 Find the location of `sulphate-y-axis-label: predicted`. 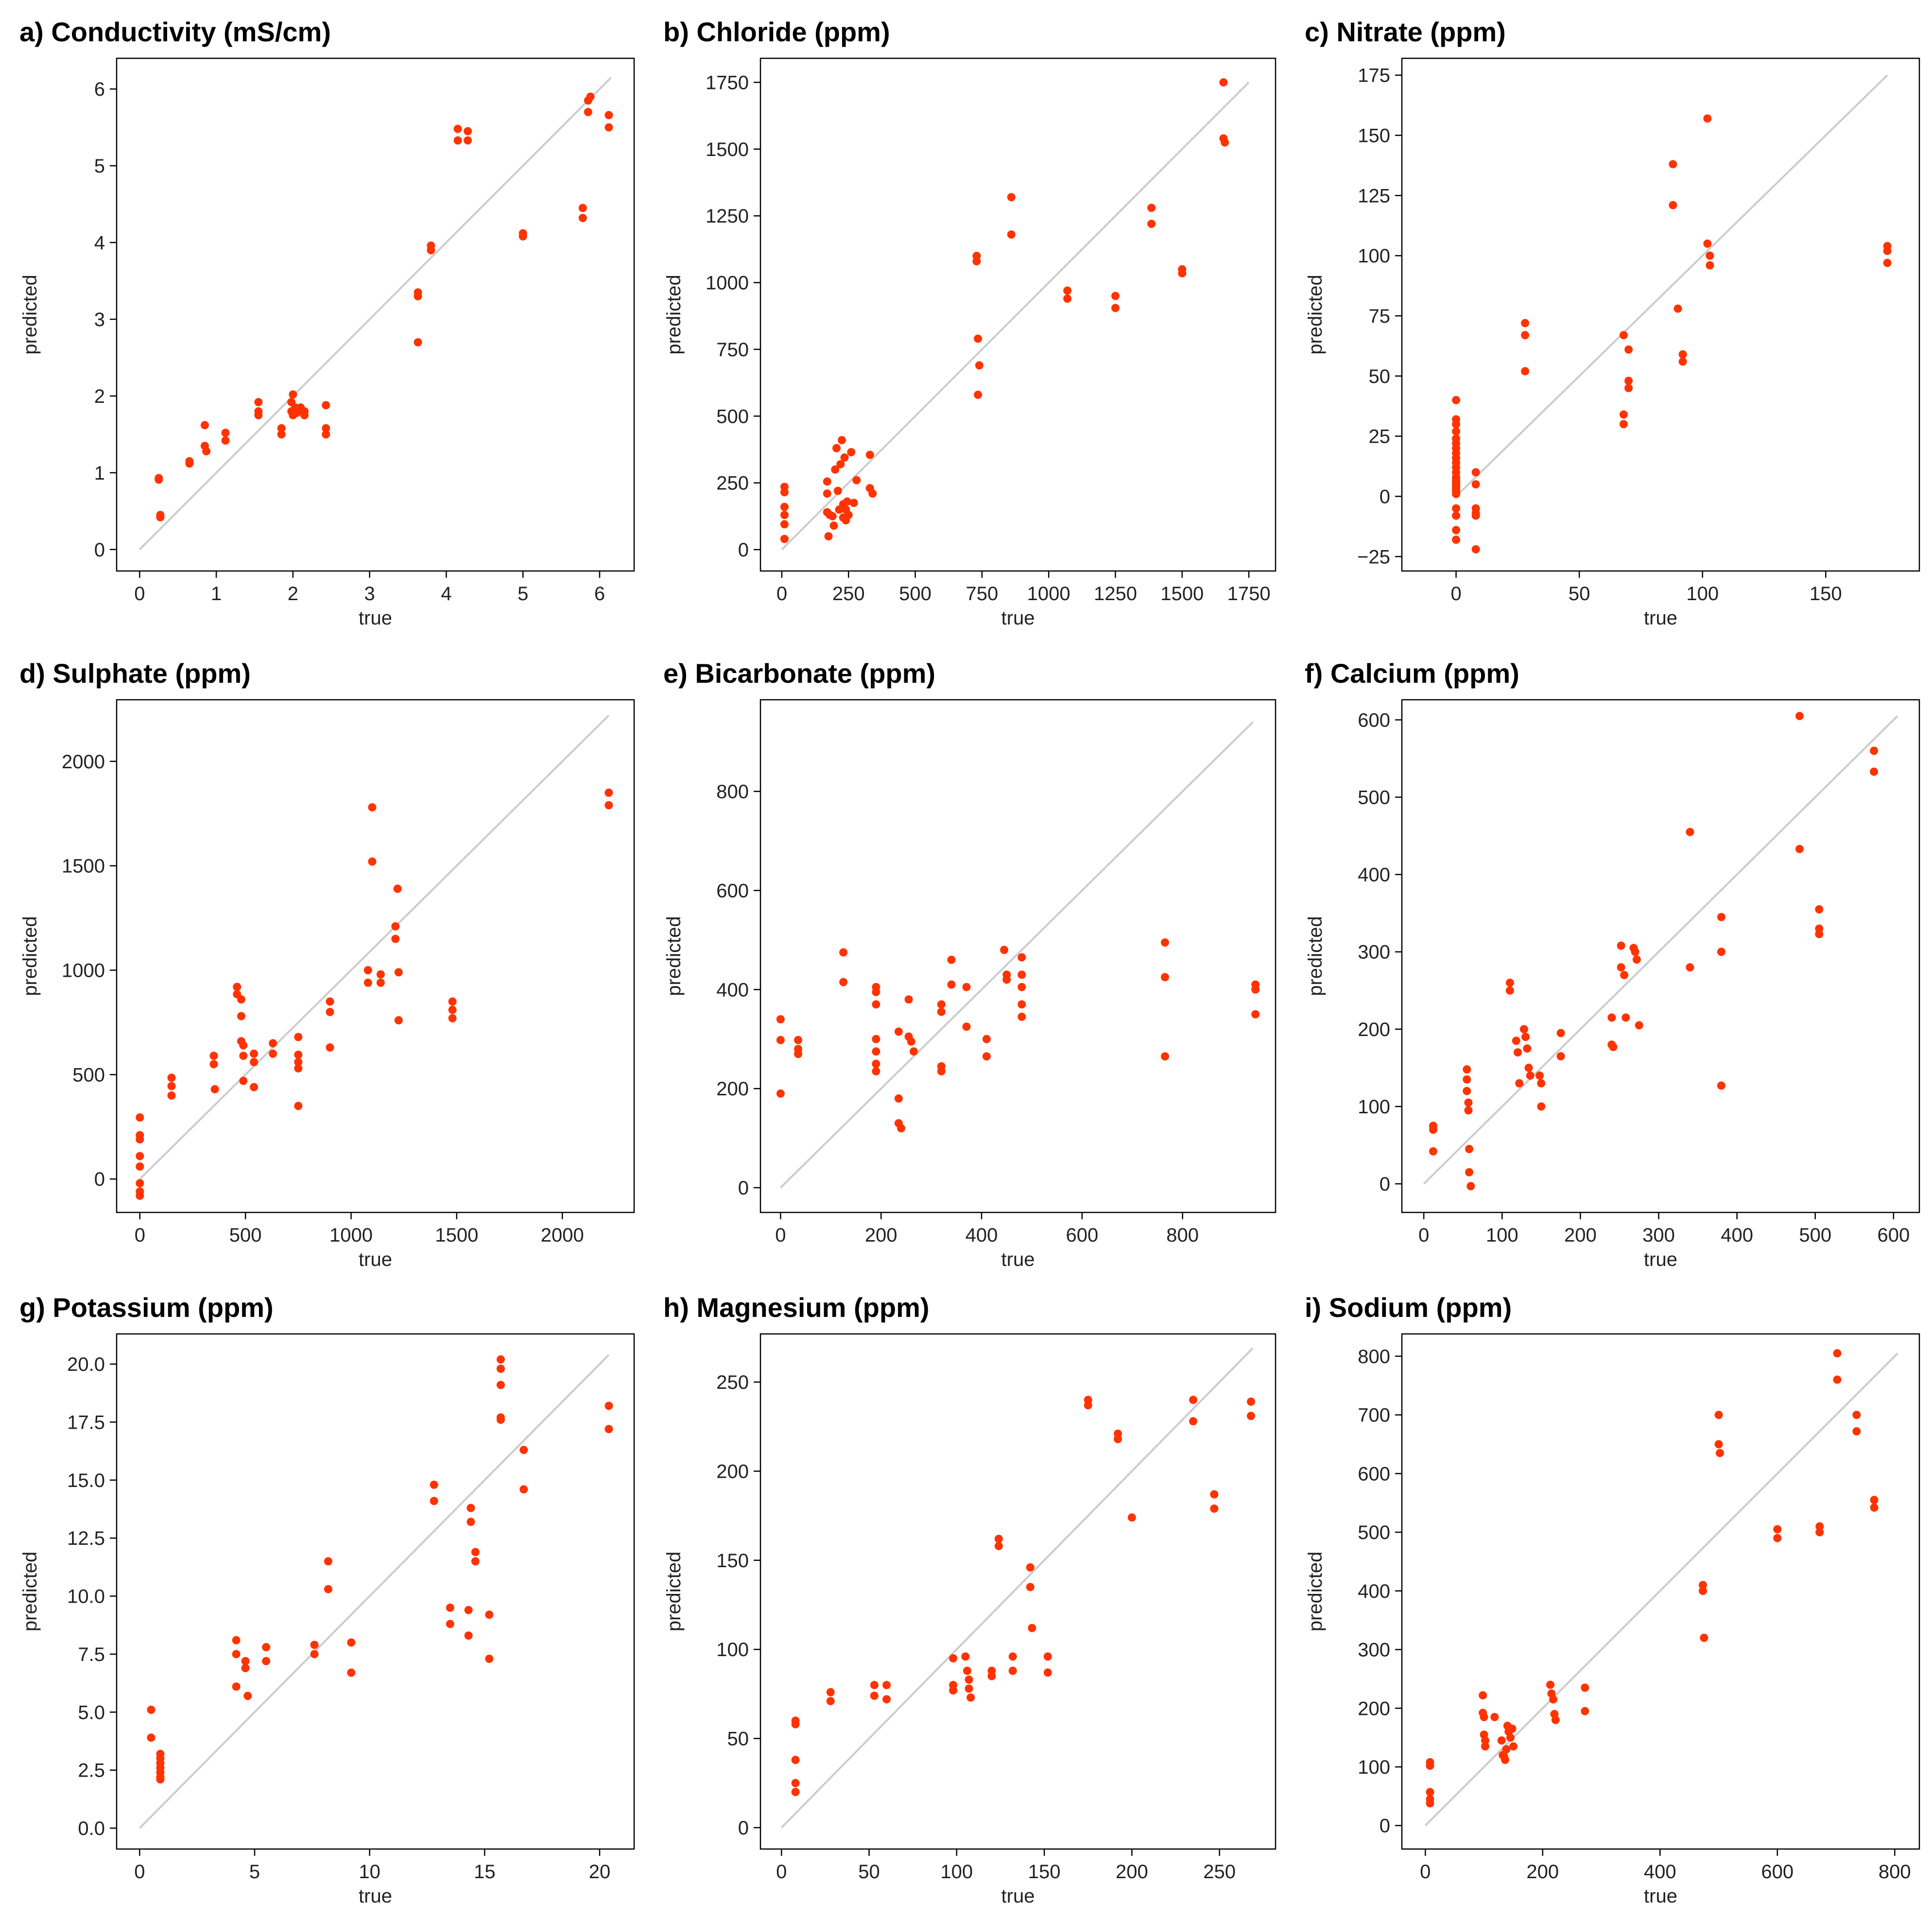

sulphate-y-axis-label: predicted is located at coordinates (30, 956).